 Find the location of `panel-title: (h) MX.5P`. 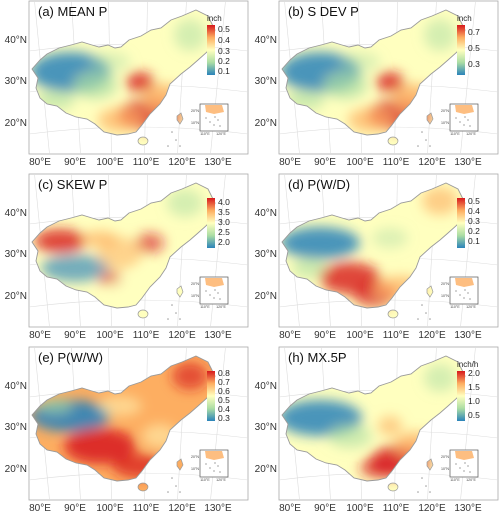

panel-title: (h) MX.5P is located at coordinates (317, 357).